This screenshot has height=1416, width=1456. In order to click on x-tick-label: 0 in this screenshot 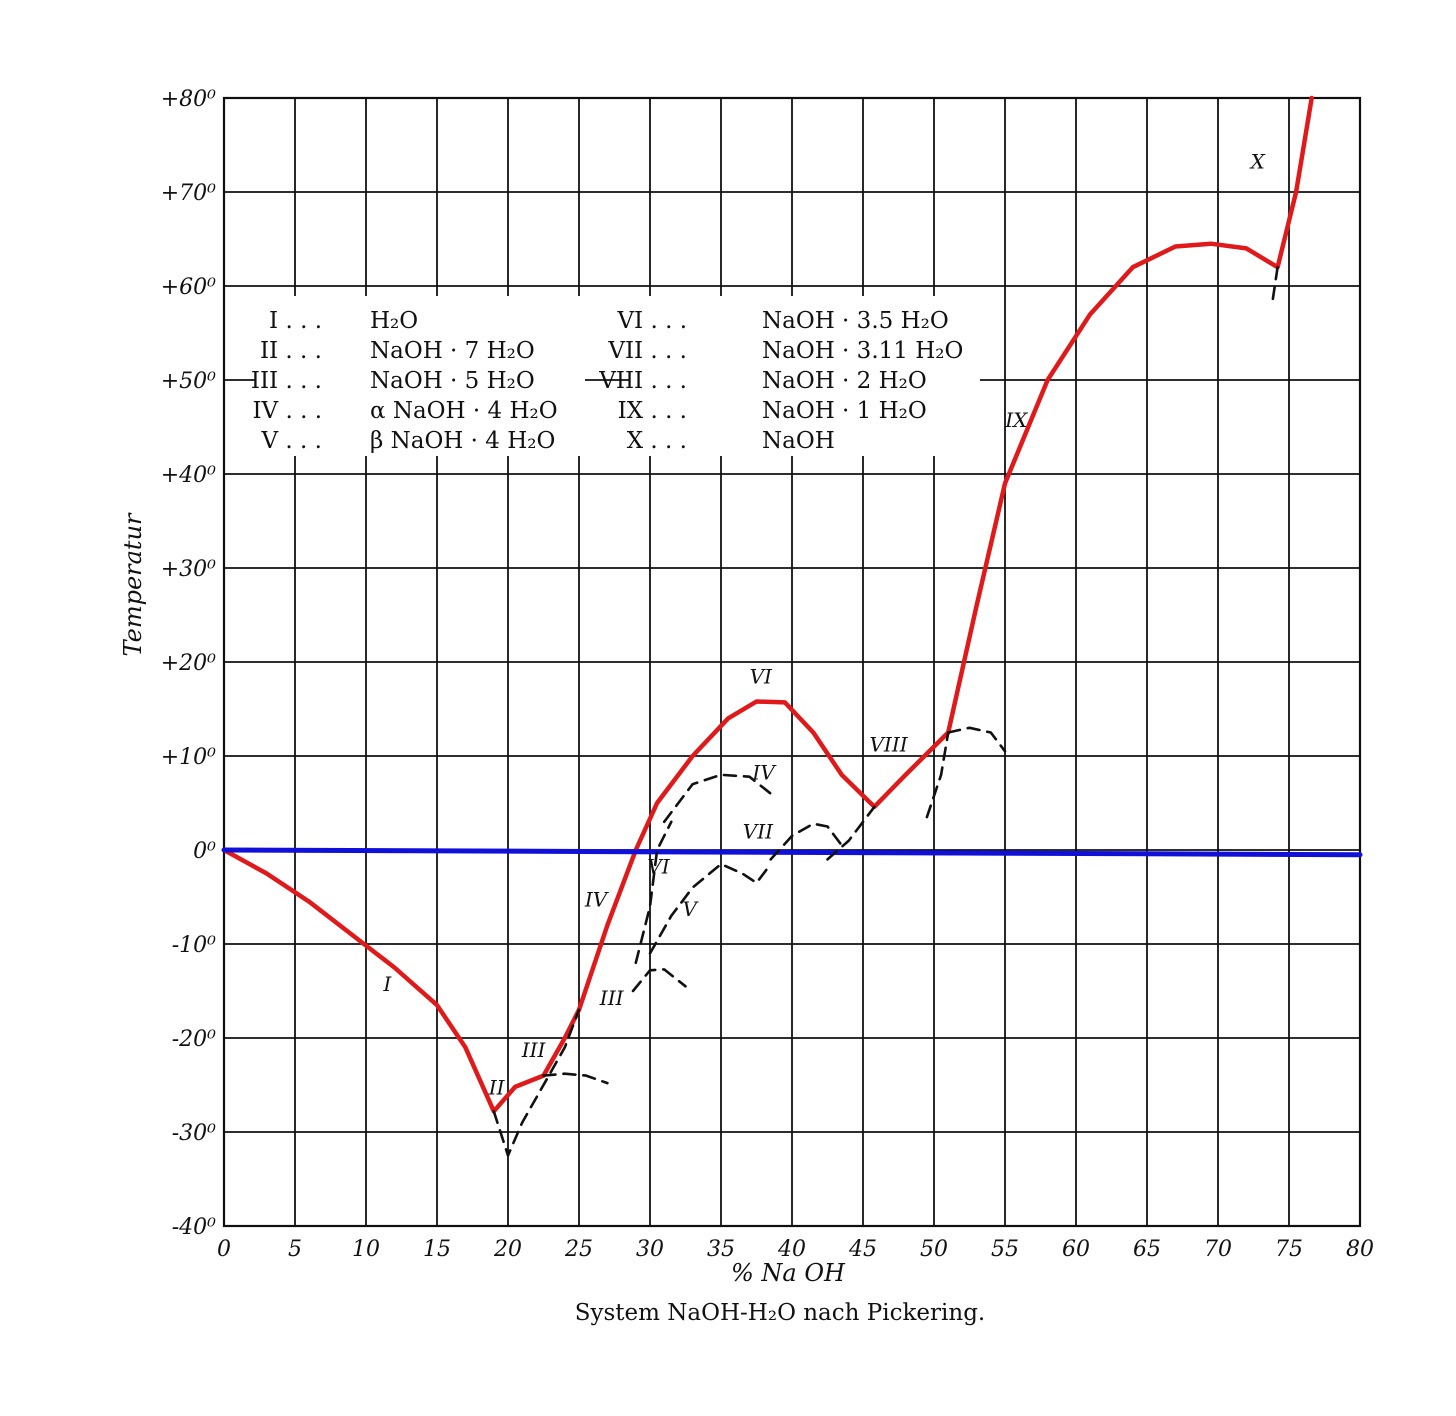, I will do `click(224, 1249)`.